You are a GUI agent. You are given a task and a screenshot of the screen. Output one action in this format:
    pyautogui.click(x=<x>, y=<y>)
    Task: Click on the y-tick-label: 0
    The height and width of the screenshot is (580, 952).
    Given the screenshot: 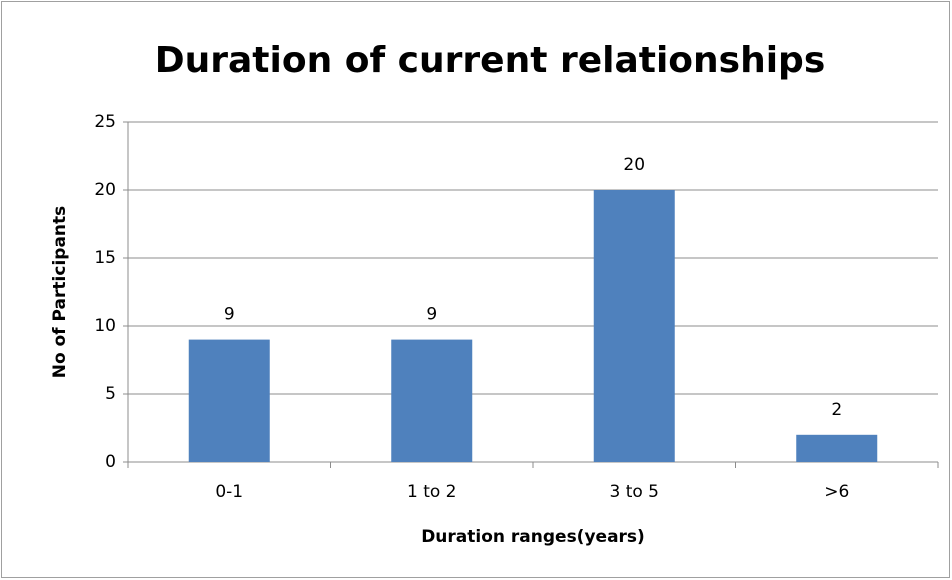 What is the action you would take?
    pyautogui.click(x=110, y=462)
    